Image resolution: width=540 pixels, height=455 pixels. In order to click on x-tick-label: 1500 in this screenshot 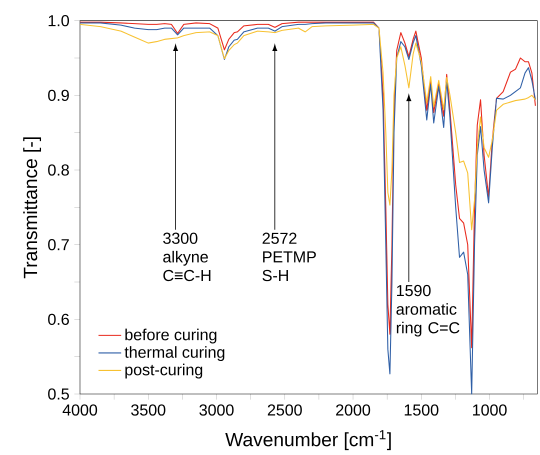, I will do `click(421, 410)`.